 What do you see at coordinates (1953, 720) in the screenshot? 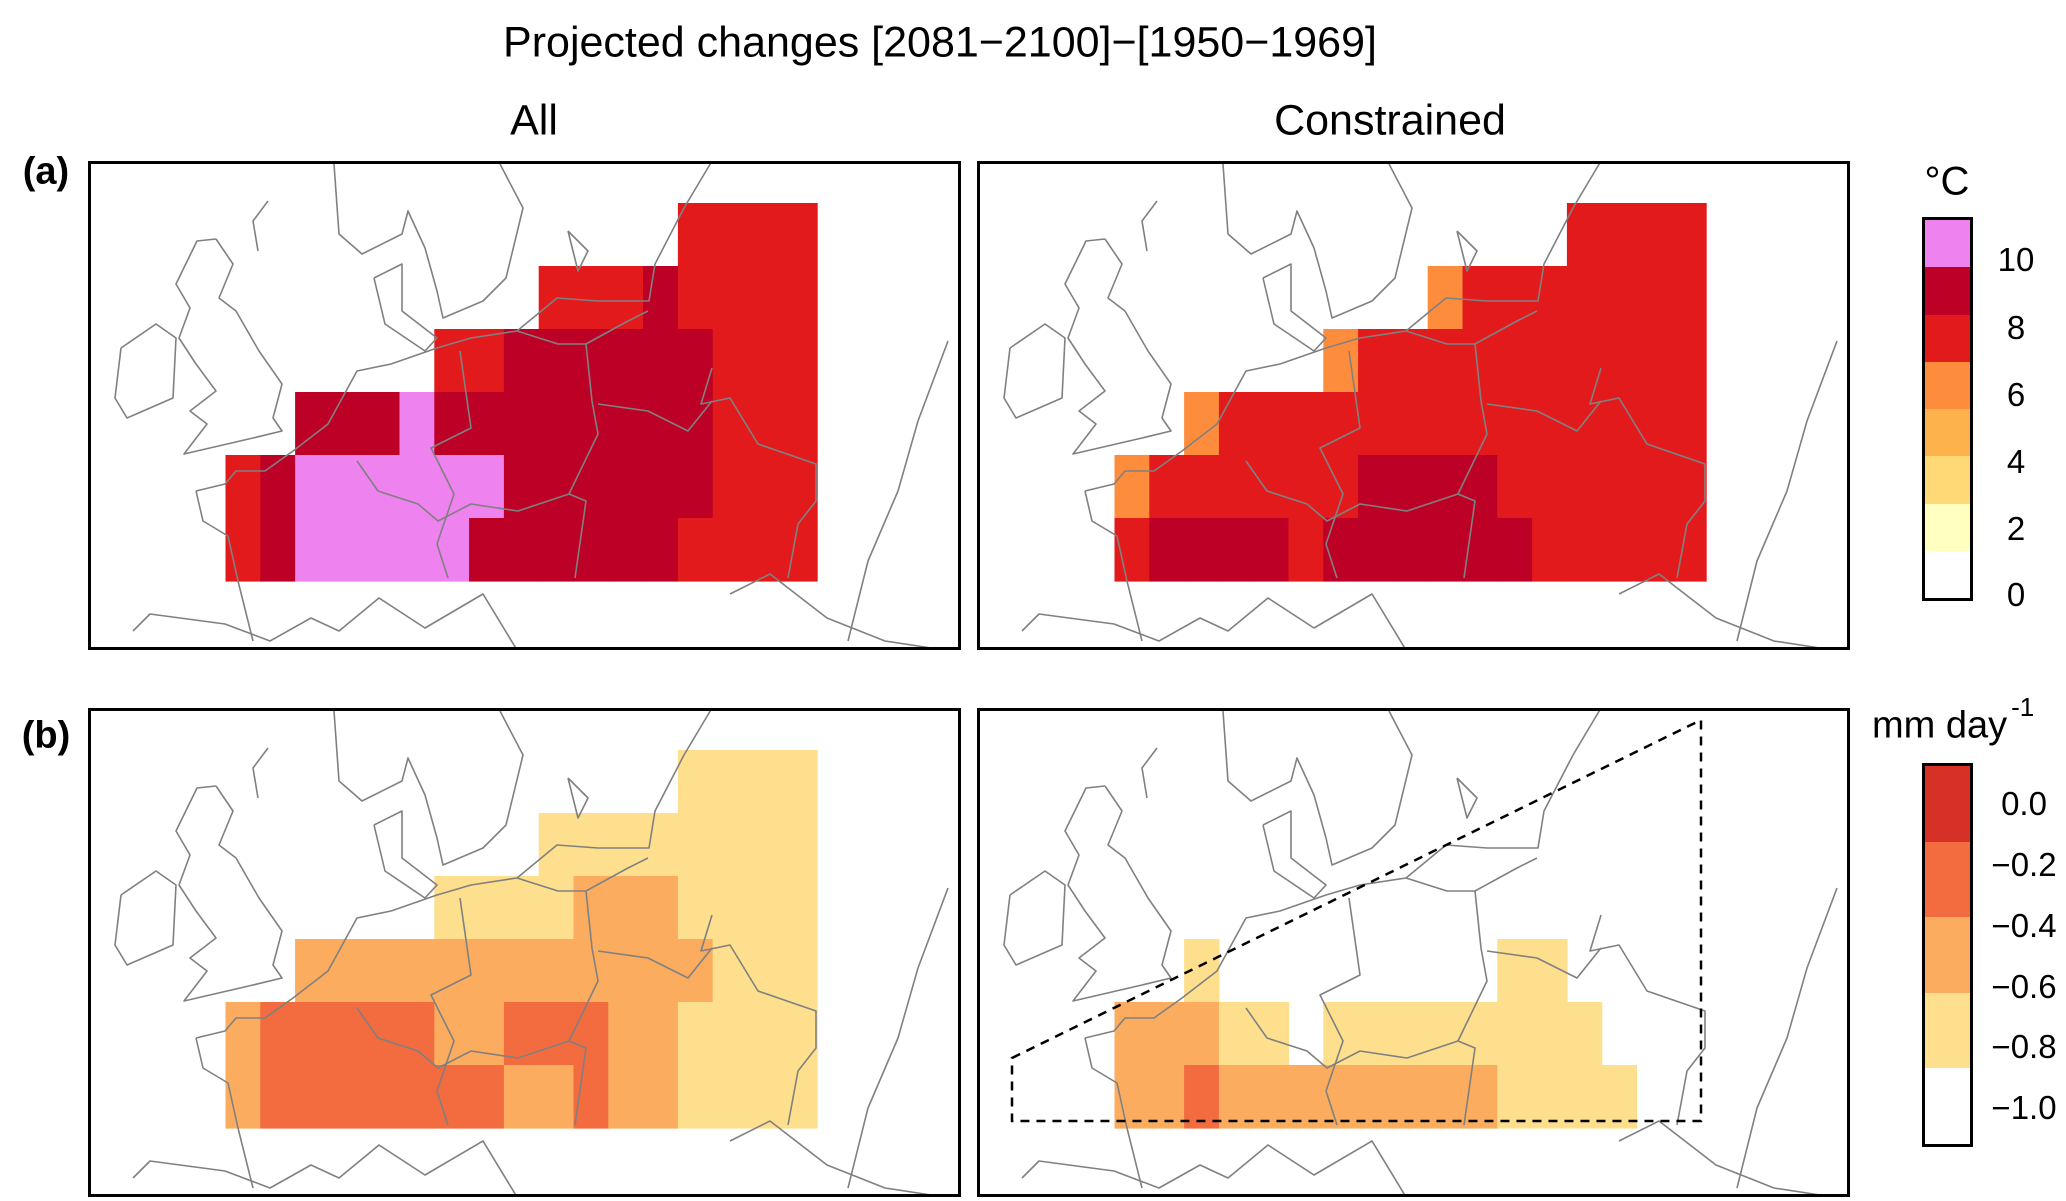
I see `legend-b-unit: mm day -1` at bounding box center [1953, 720].